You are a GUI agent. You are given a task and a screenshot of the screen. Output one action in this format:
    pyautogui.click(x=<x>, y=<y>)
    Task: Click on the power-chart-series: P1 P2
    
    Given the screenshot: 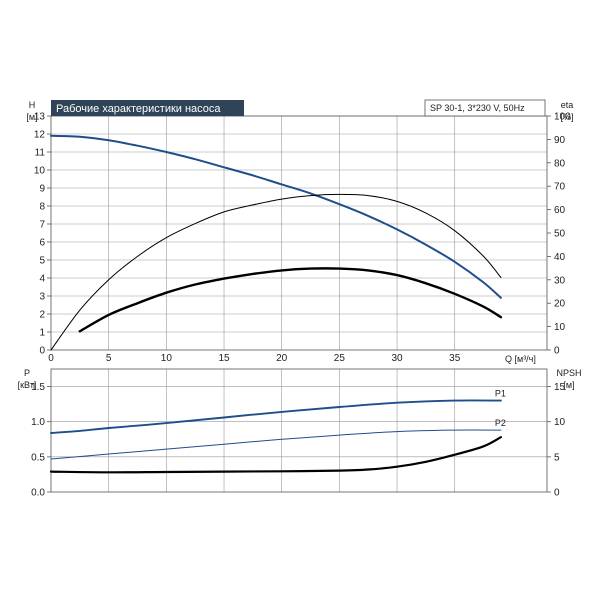 What is the action you would take?
    pyautogui.click(x=277, y=431)
    